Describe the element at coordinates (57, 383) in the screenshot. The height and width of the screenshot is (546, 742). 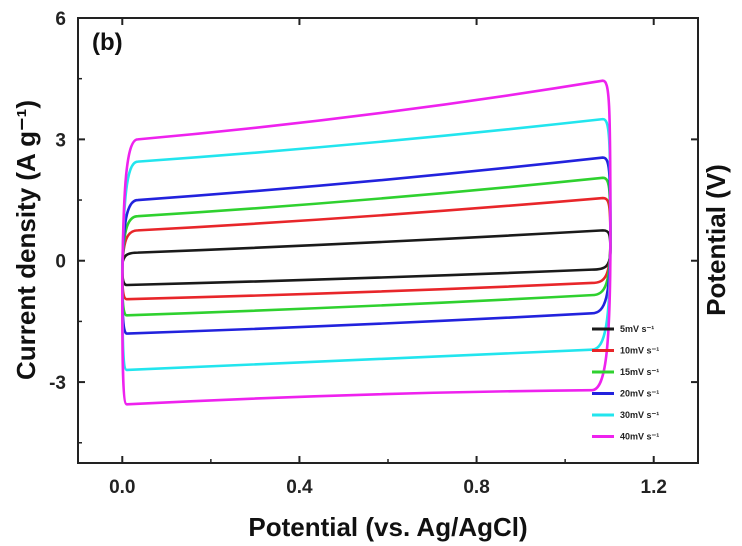
I see `y-tick-label: -3` at that location.